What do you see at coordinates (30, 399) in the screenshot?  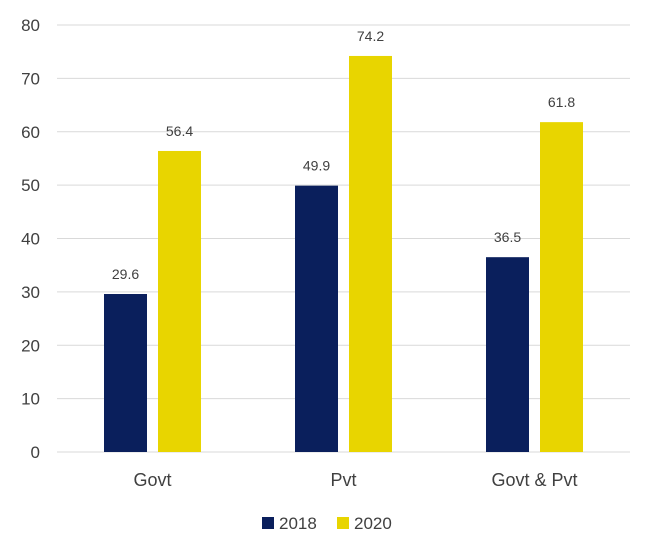 I see `y-tick-label: 10` at bounding box center [30, 399].